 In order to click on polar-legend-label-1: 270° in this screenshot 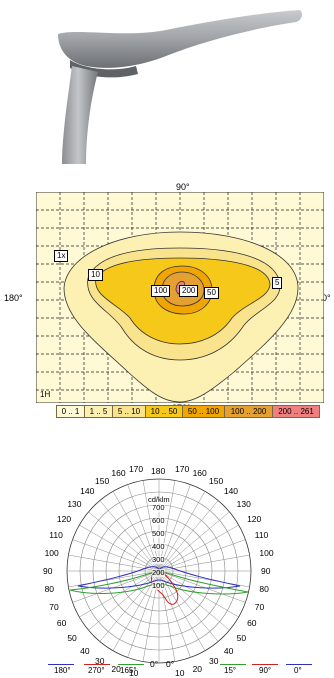, I will do `click(96, 670)`.